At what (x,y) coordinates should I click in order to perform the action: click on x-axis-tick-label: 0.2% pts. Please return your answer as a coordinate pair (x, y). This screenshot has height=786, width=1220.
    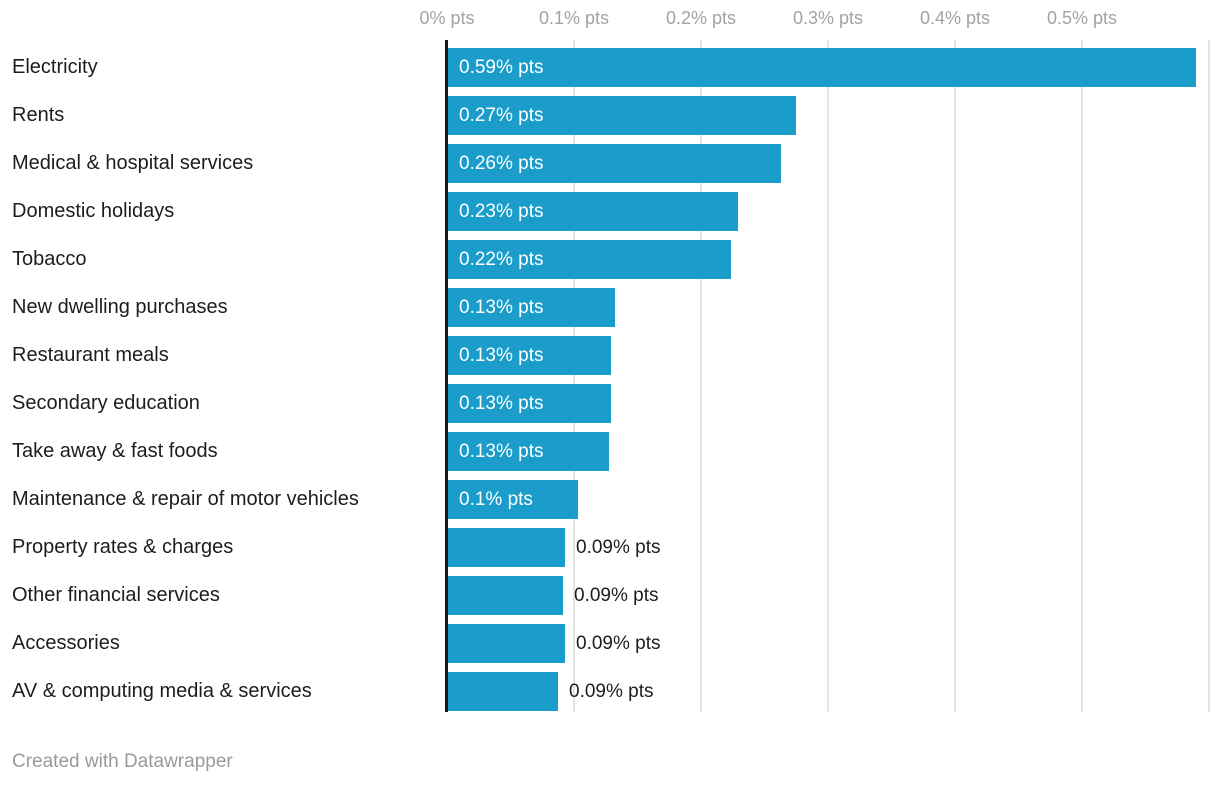
    Looking at the image, I should click on (701, 18).